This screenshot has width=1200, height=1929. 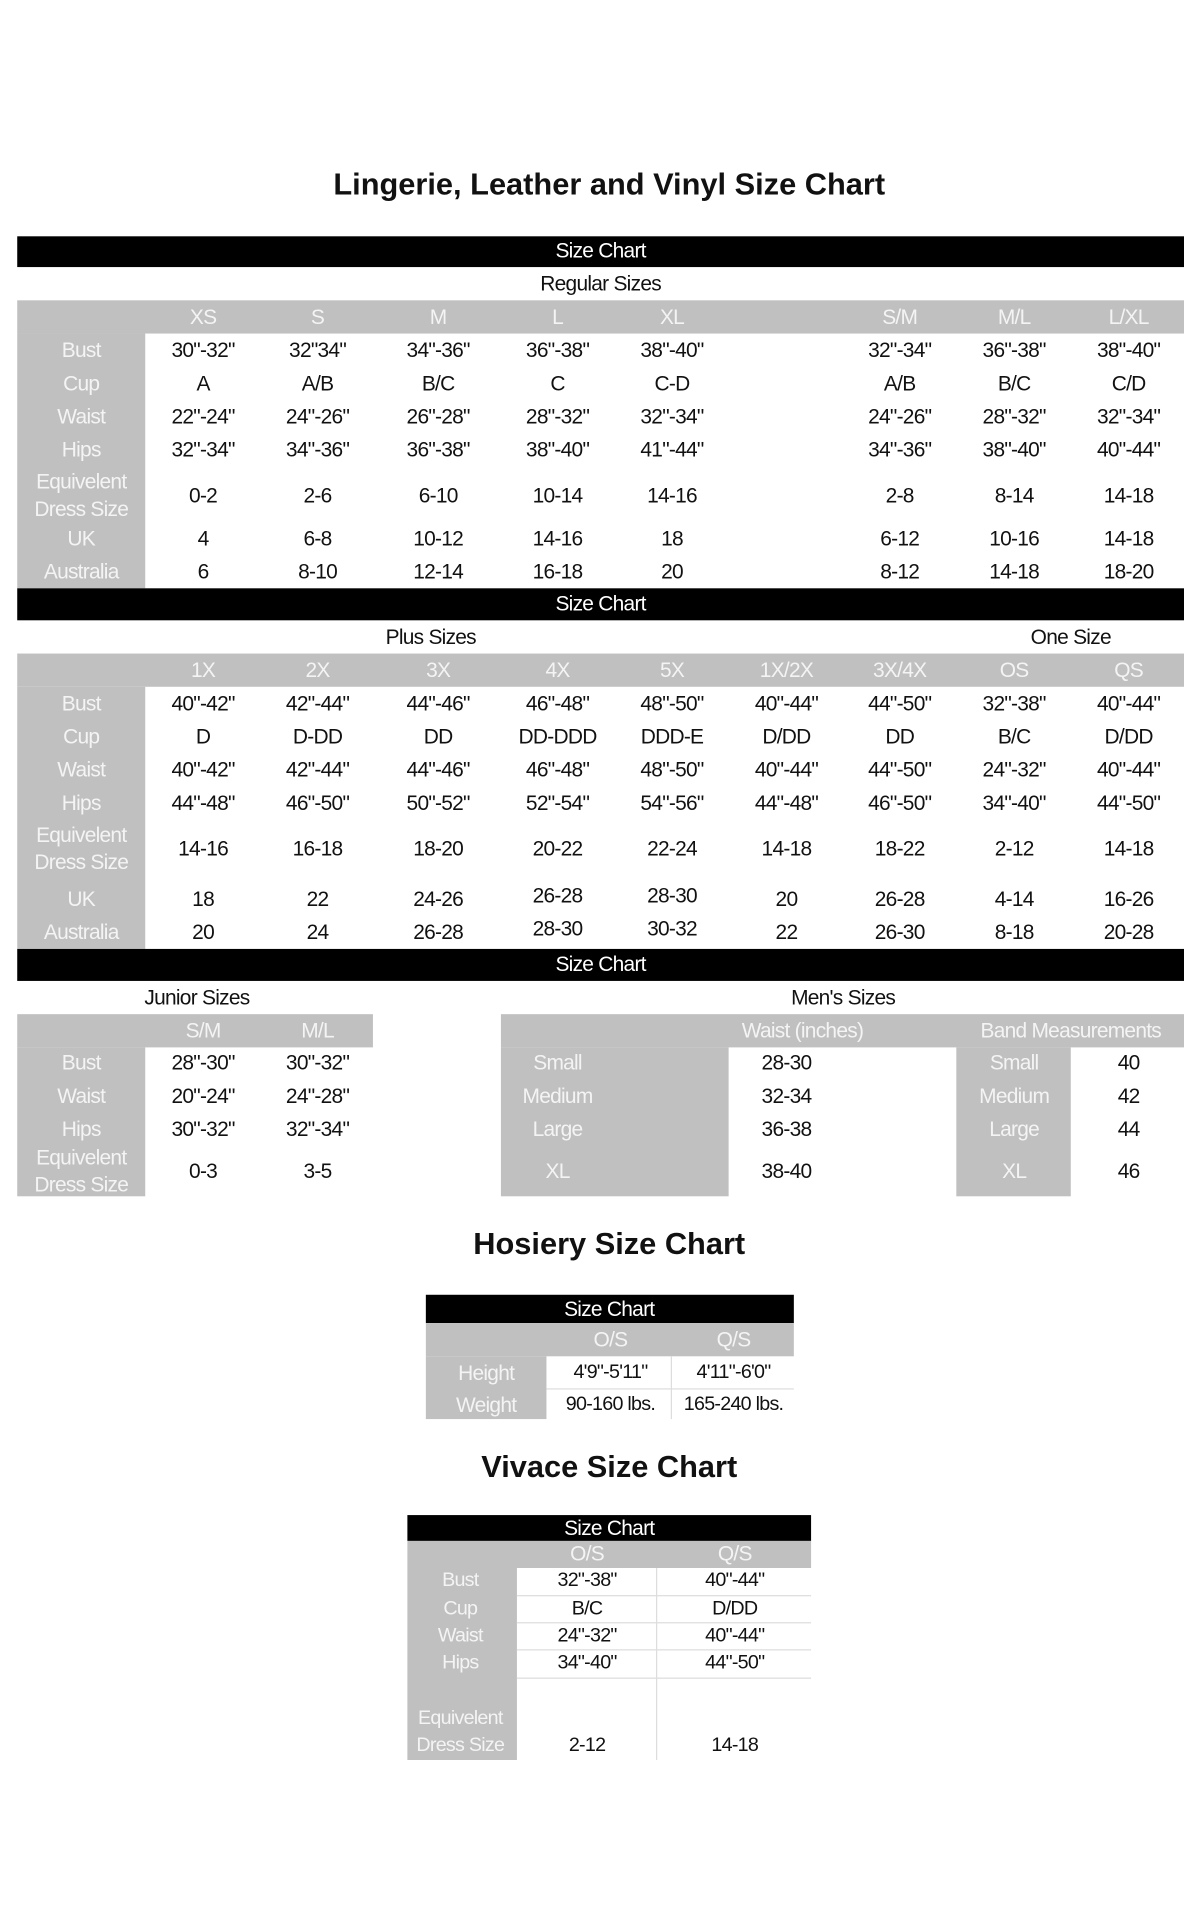 I want to click on row-label: Waist, so click(x=81, y=1096).